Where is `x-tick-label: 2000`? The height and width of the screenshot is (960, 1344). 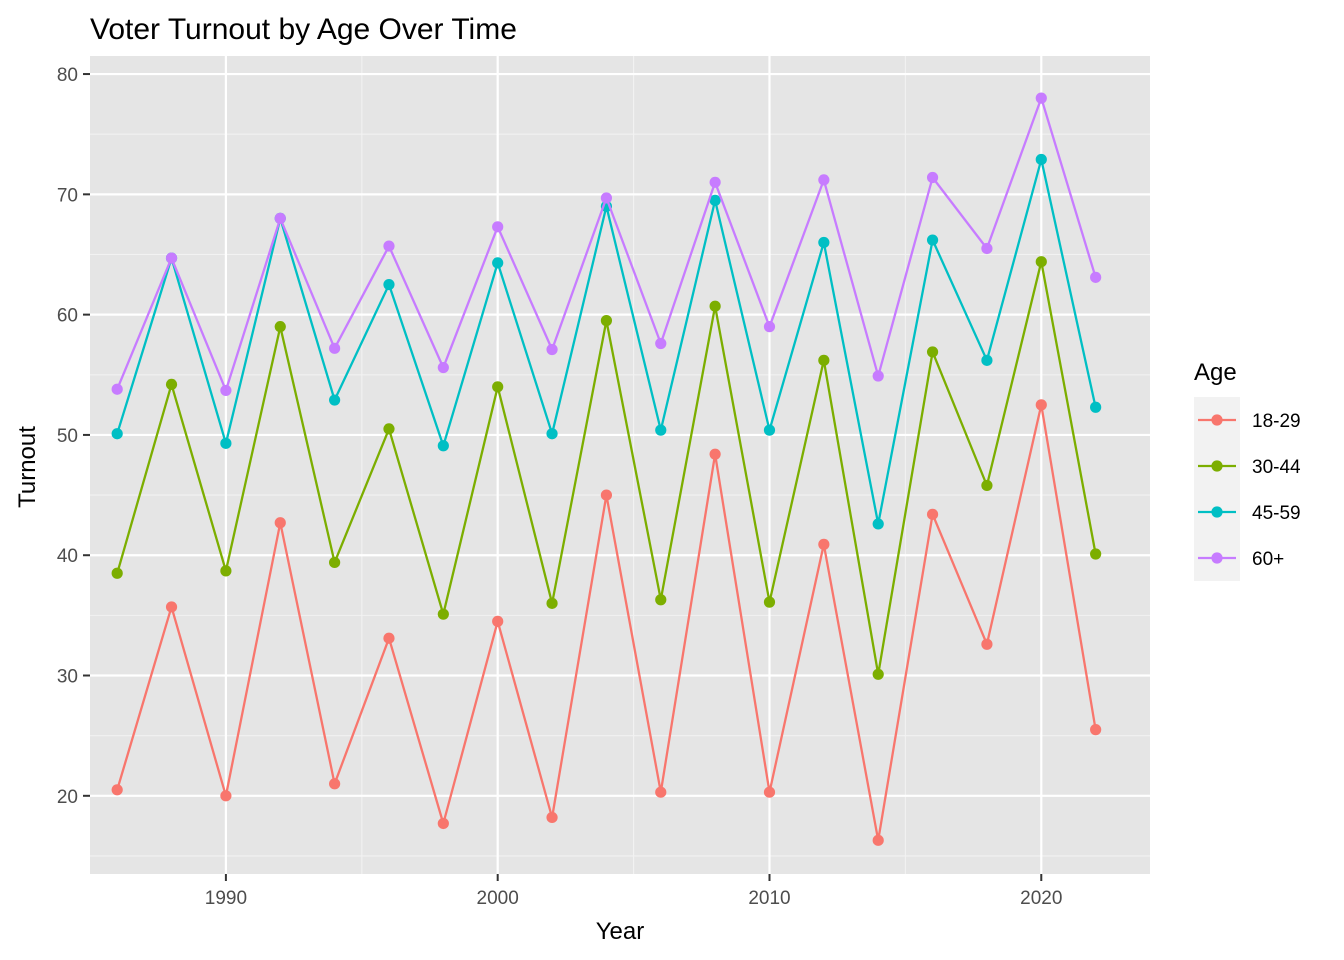
x-tick-label: 2000 is located at coordinates (498, 898).